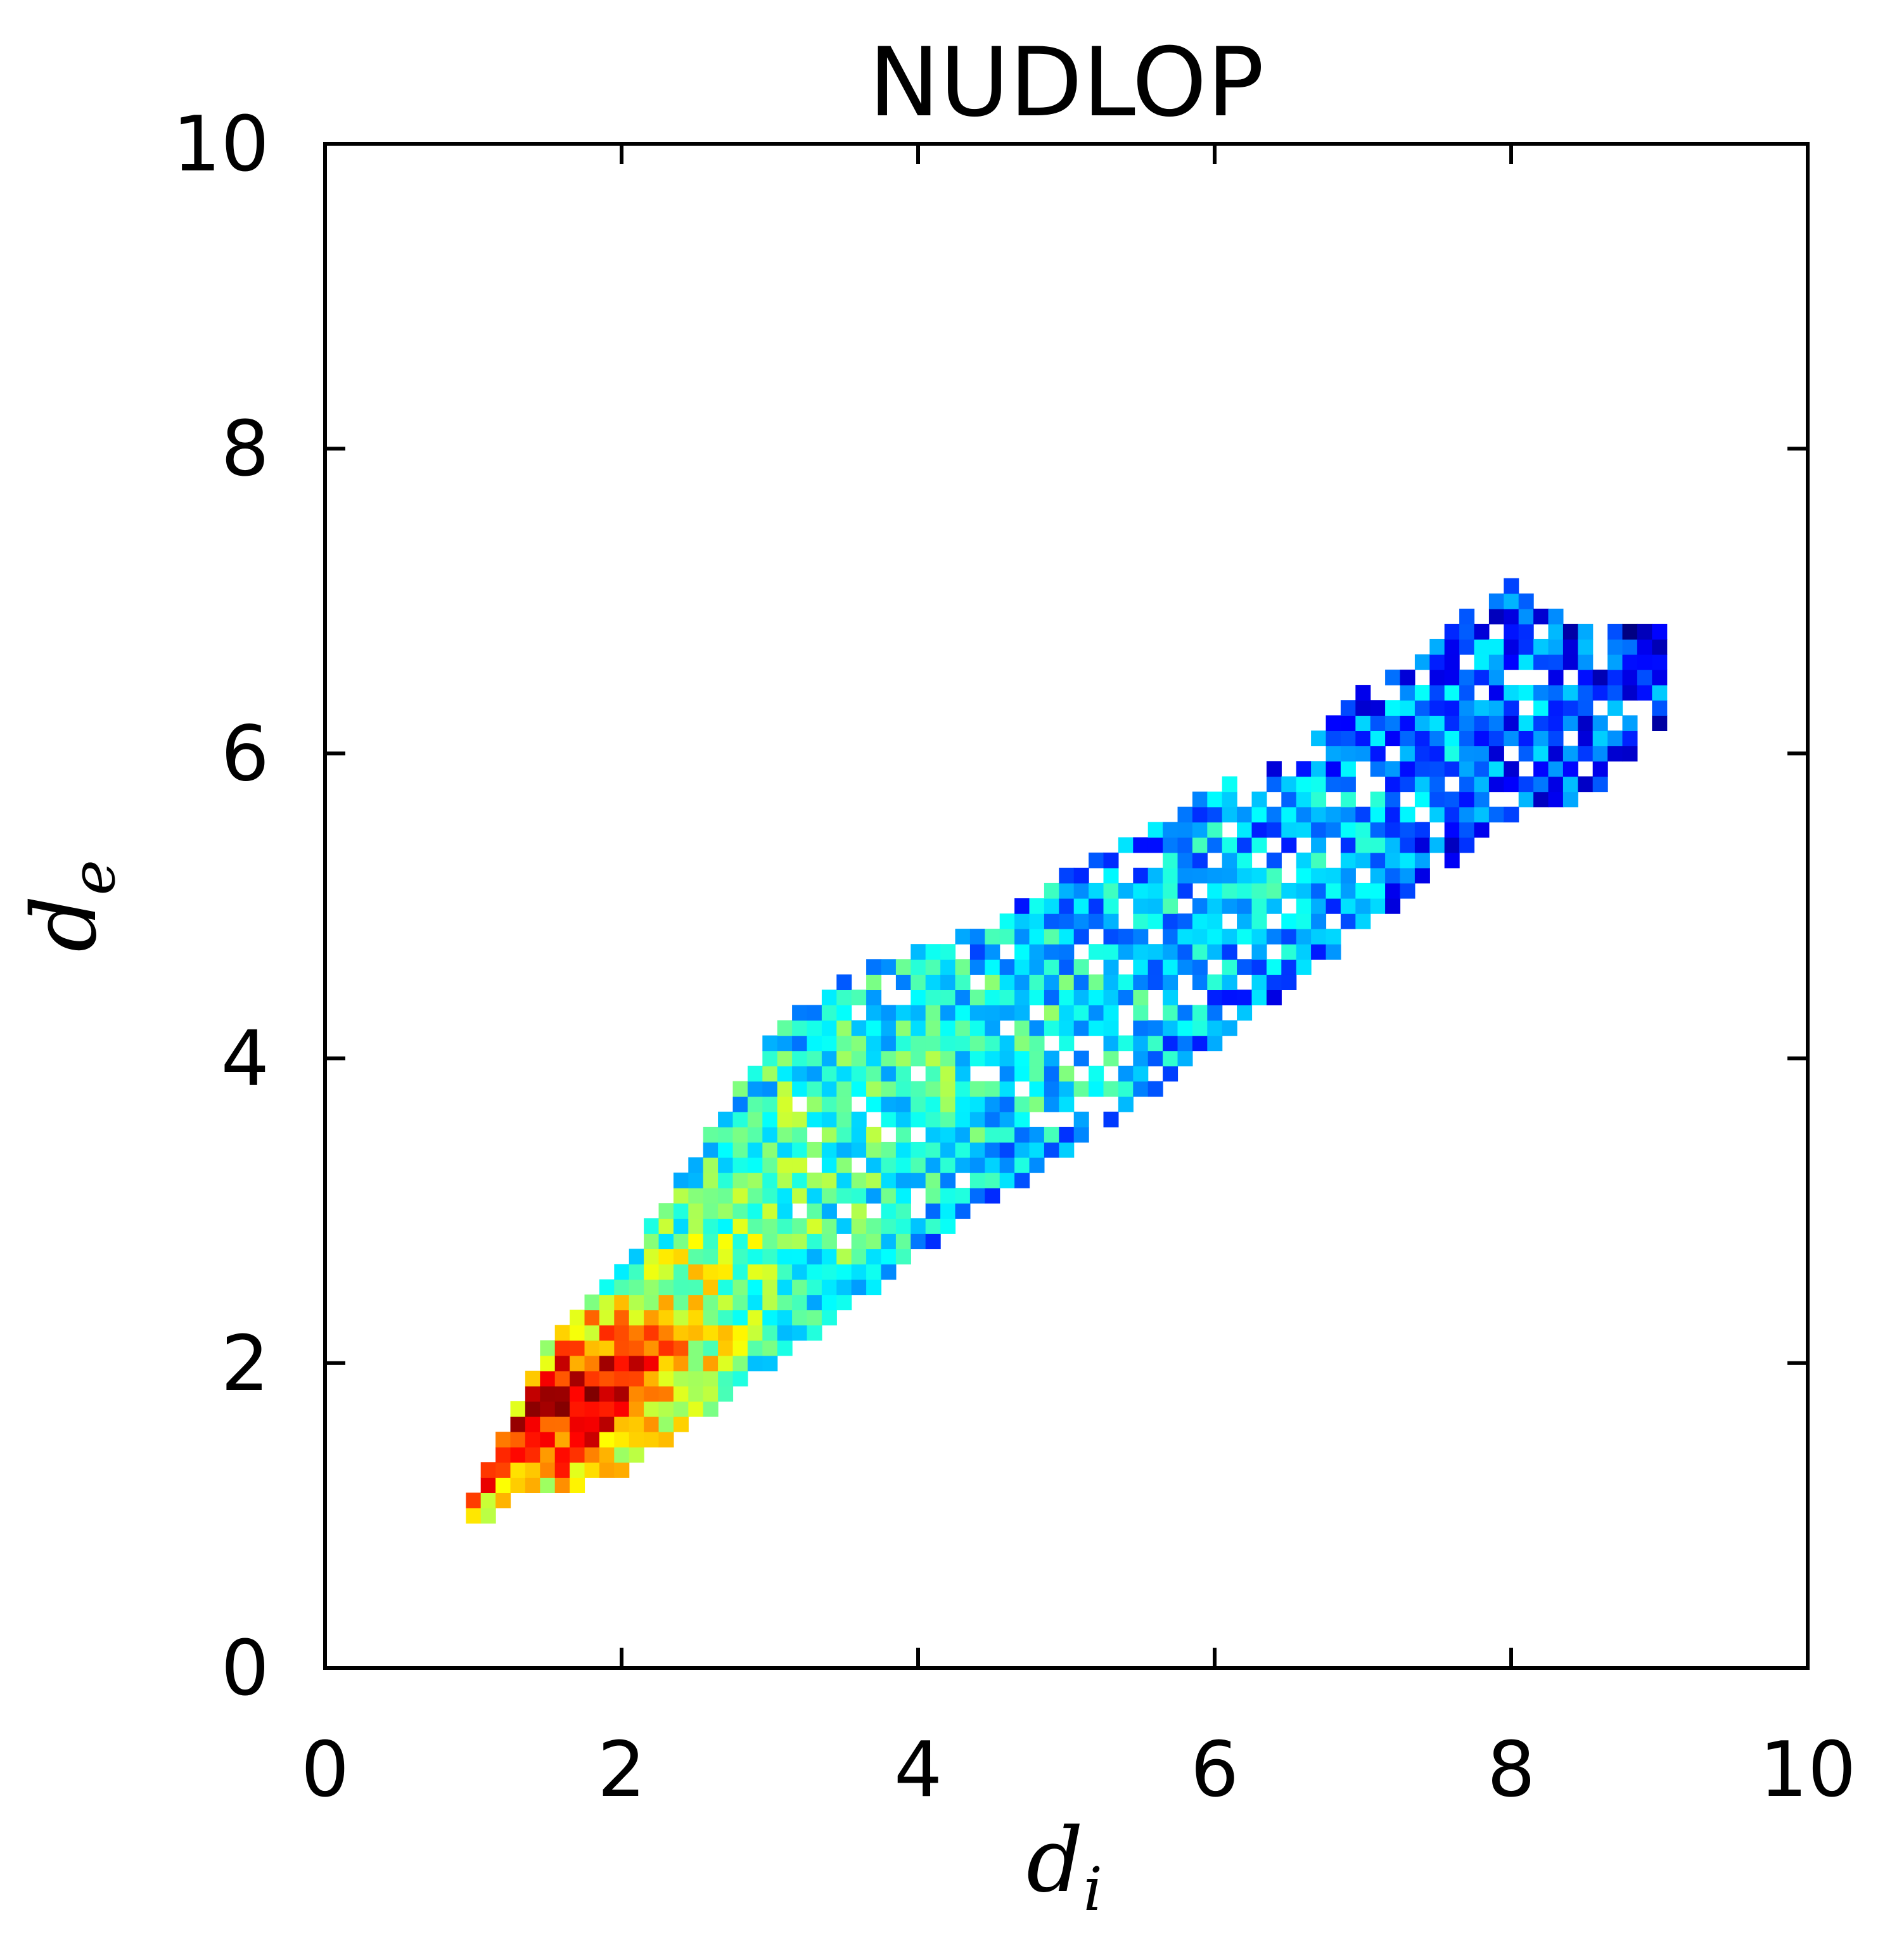  I want to click on y-axis-label: de, so click(71, 906).